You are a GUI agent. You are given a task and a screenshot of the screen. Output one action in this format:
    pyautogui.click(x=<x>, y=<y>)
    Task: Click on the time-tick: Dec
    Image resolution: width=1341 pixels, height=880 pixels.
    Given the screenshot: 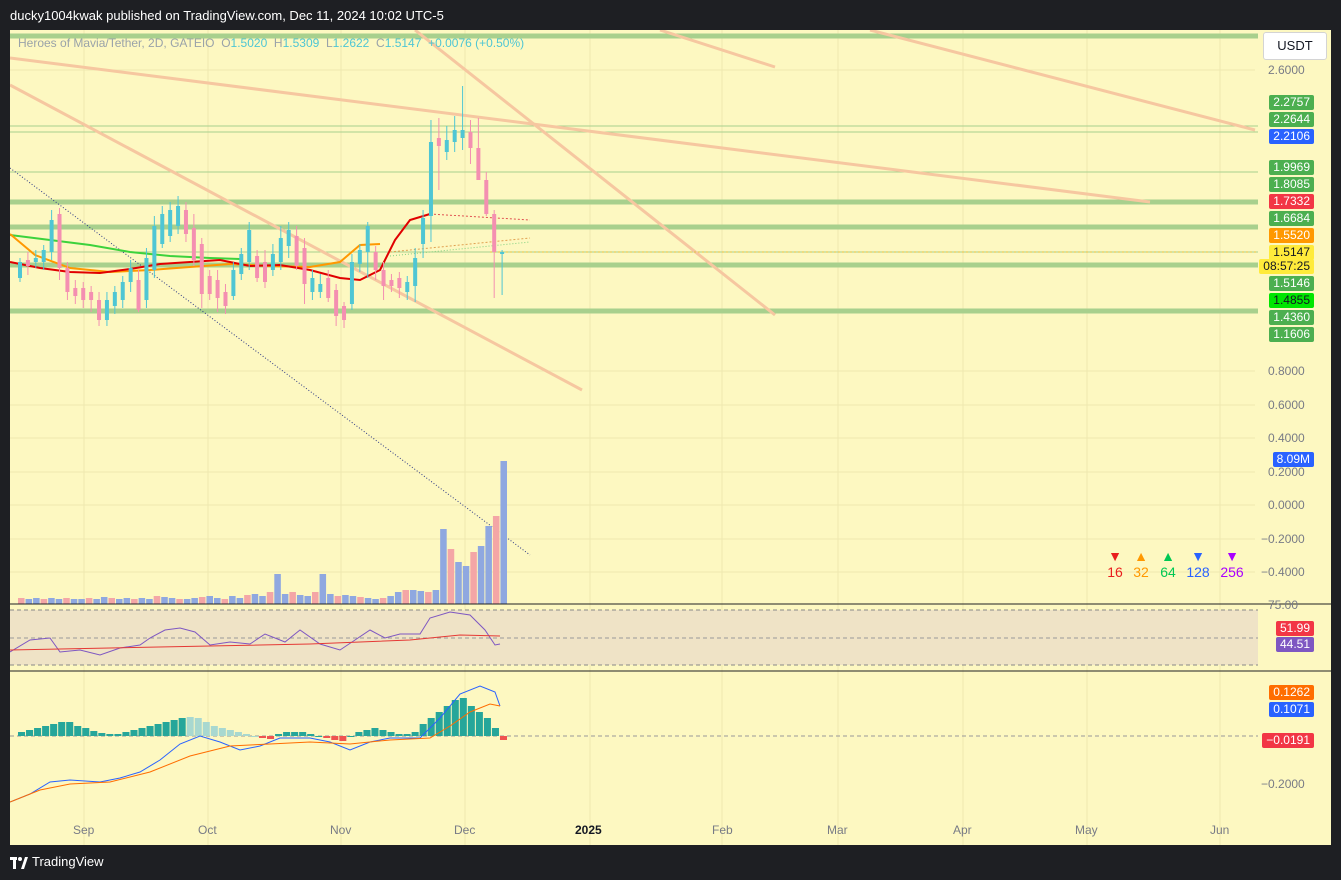 What is the action you would take?
    pyautogui.click(x=465, y=830)
    